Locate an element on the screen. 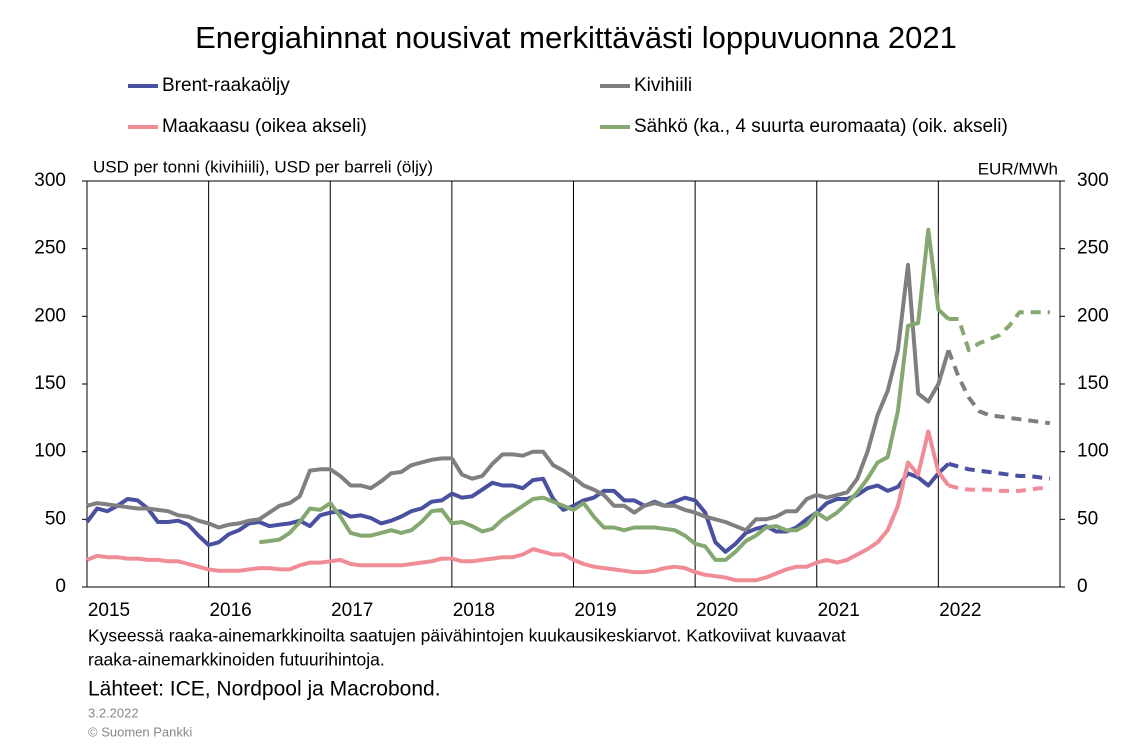 The height and width of the screenshot is (746, 1142). series-line is located at coordinates (517, 508).